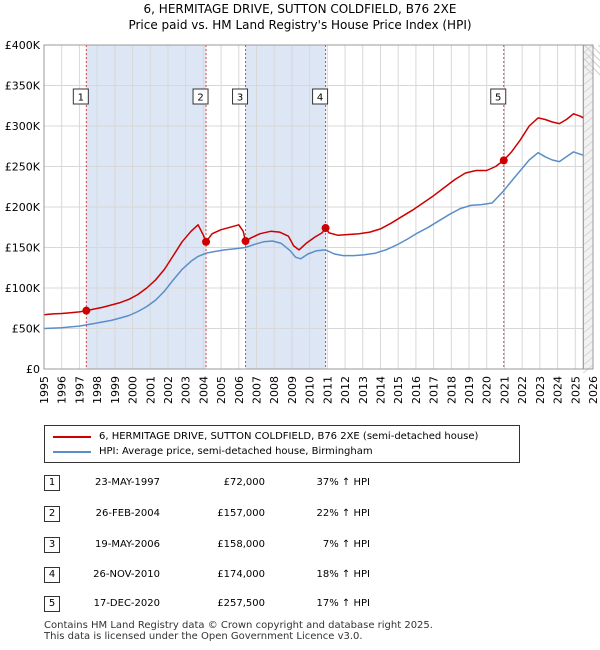 This screenshot has height=650, width=600. I want to click on transaction-date: 19-MAY-2006, so click(127, 544).